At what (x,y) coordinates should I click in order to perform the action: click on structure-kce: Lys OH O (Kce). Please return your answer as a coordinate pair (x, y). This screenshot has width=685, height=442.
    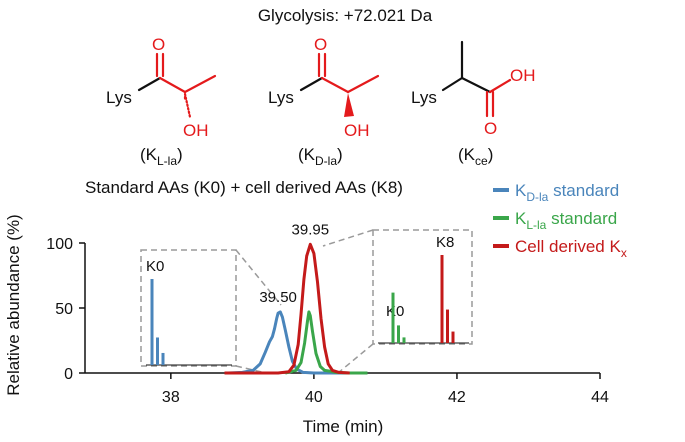
    Looking at the image, I should click on (473, 104).